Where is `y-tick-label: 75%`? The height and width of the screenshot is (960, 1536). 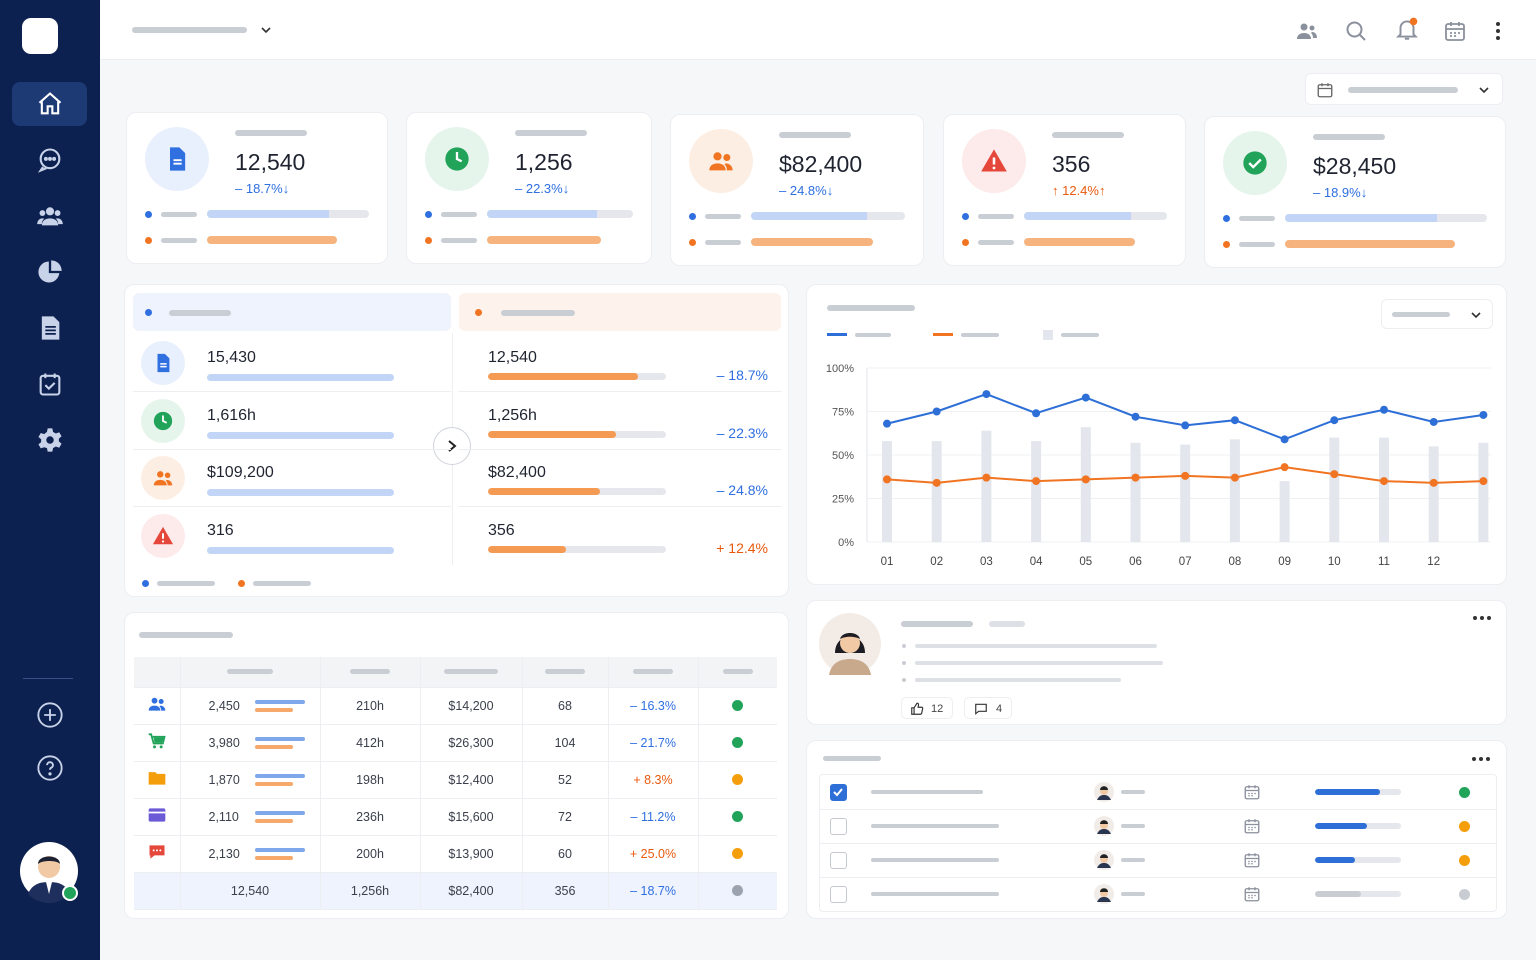
y-tick-label: 75% is located at coordinates (843, 413).